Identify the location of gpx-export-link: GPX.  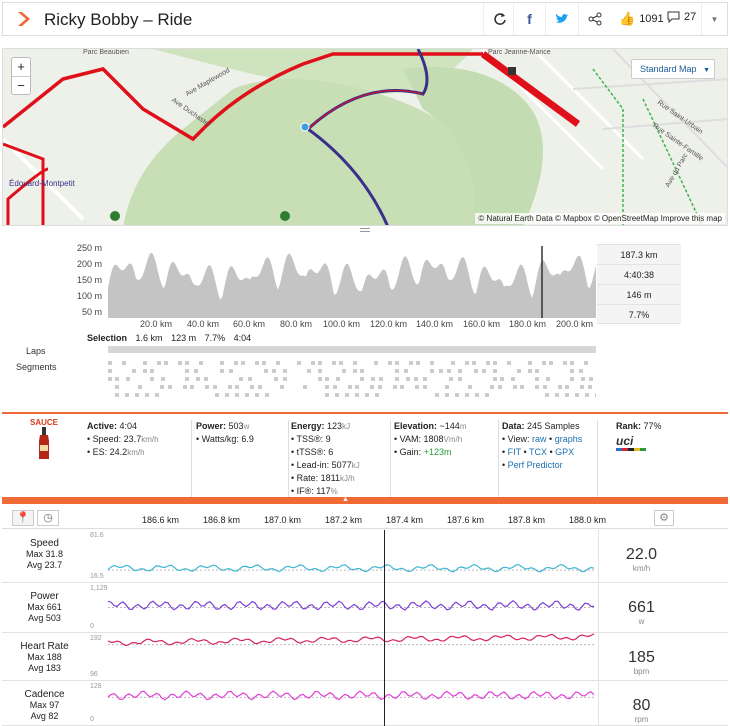
(565, 452).